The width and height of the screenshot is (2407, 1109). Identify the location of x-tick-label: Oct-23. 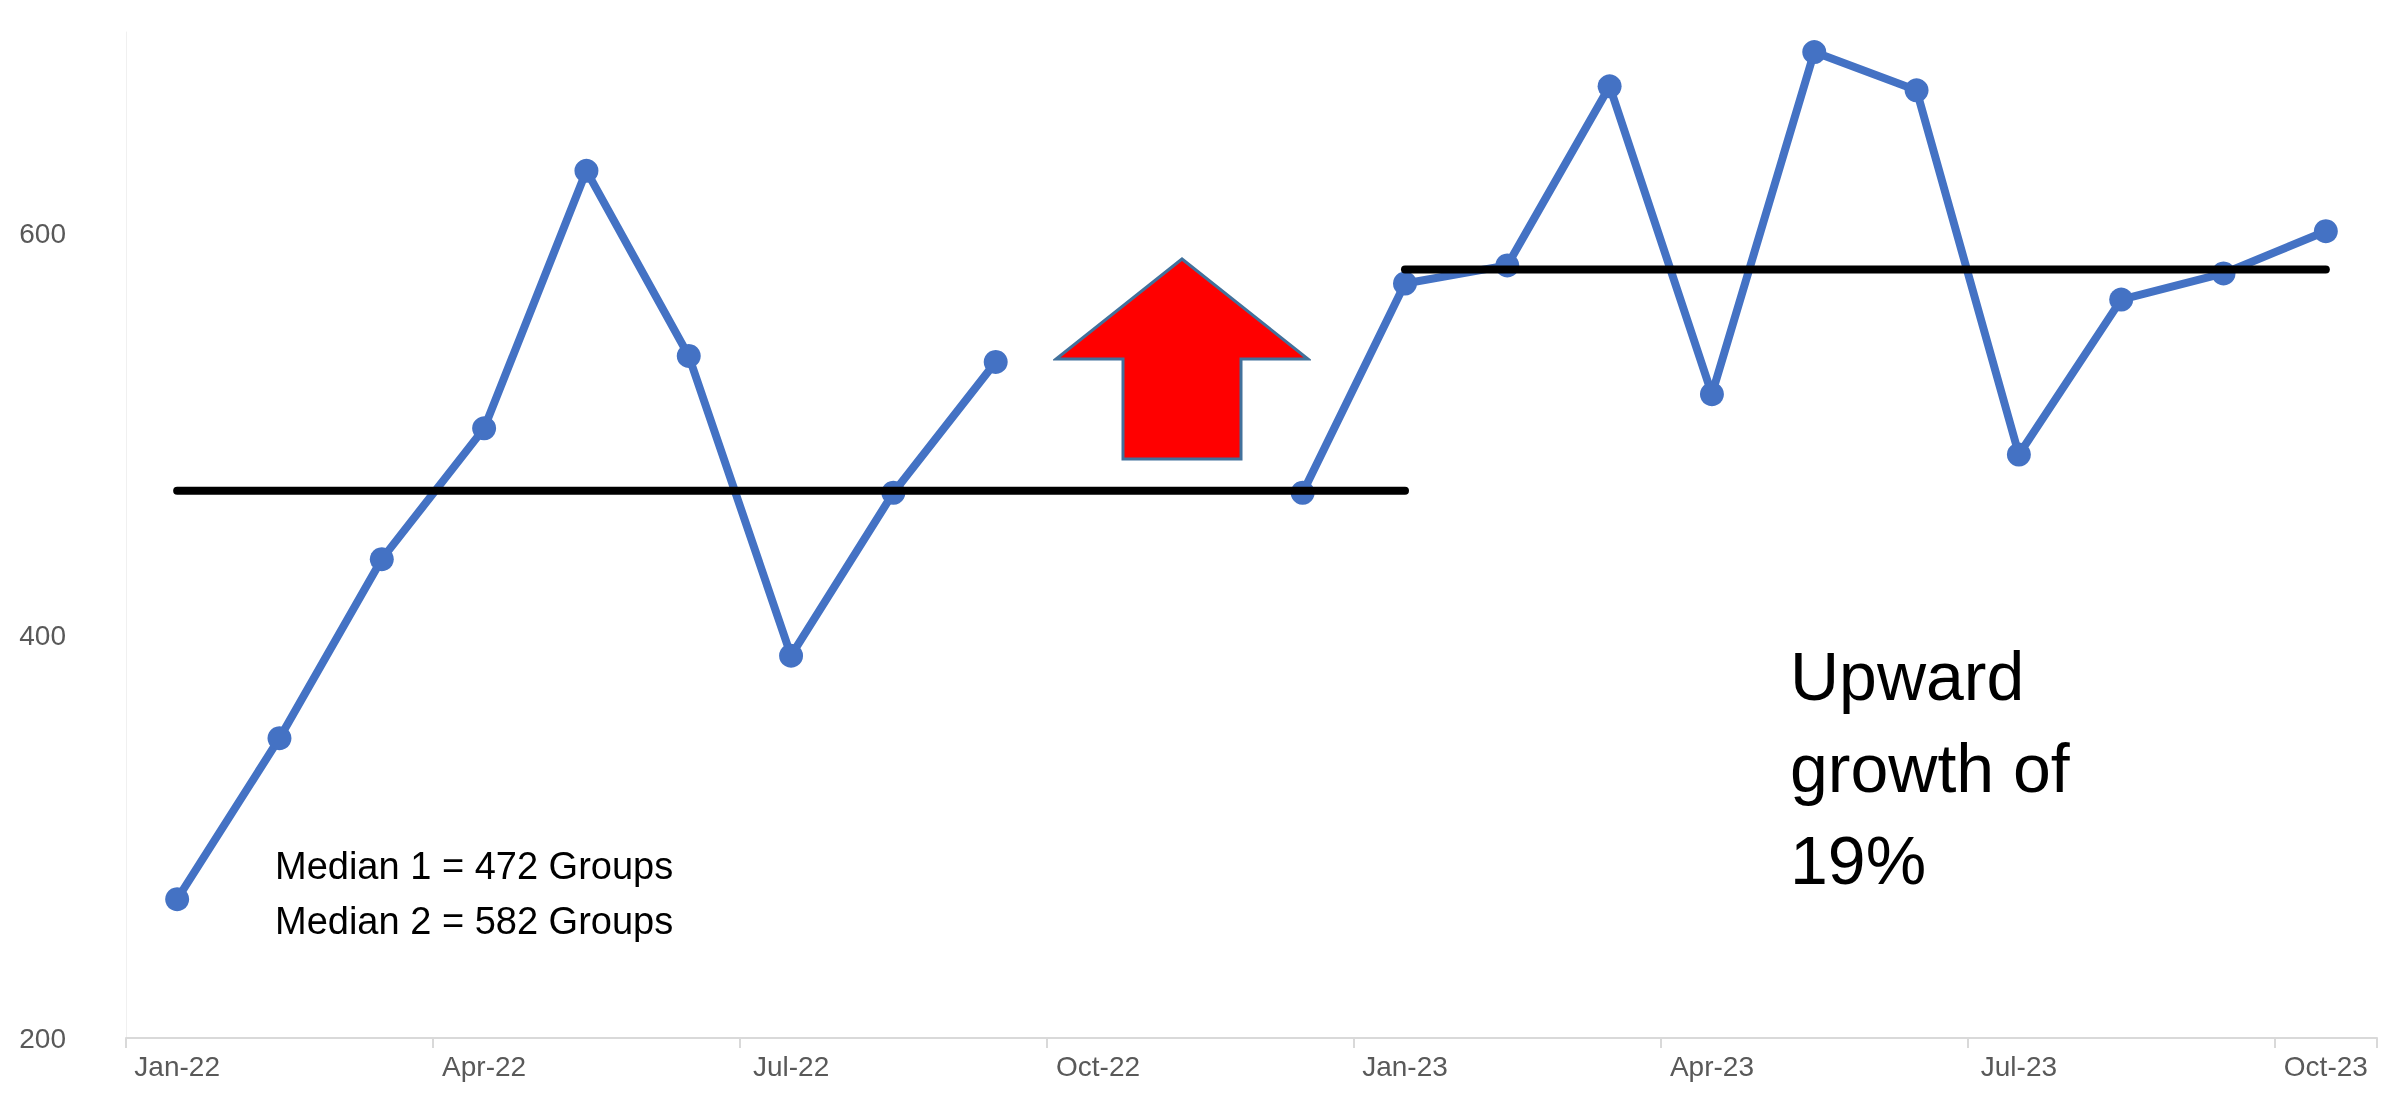
(2325, 1066).